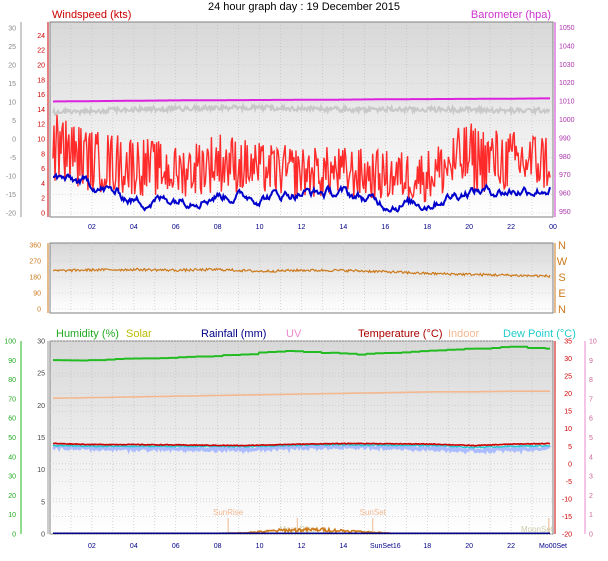 Image resolution: width=608 pixels, height=561 pixels. I want to click on temperature-right-tick-label: -15, so click(567, 517).